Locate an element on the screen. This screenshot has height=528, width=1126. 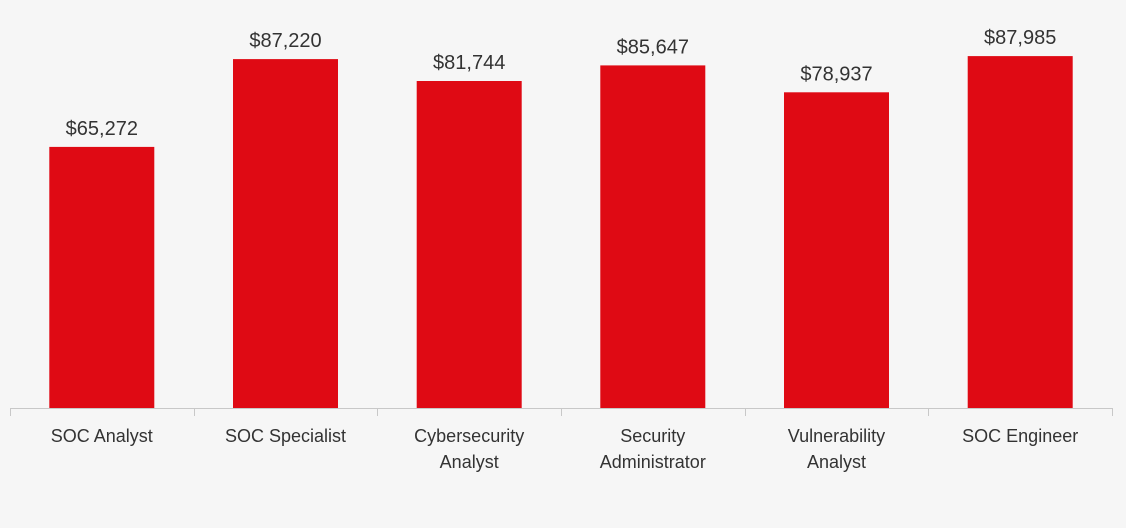
x-axis is located at coordinates (561, 412).